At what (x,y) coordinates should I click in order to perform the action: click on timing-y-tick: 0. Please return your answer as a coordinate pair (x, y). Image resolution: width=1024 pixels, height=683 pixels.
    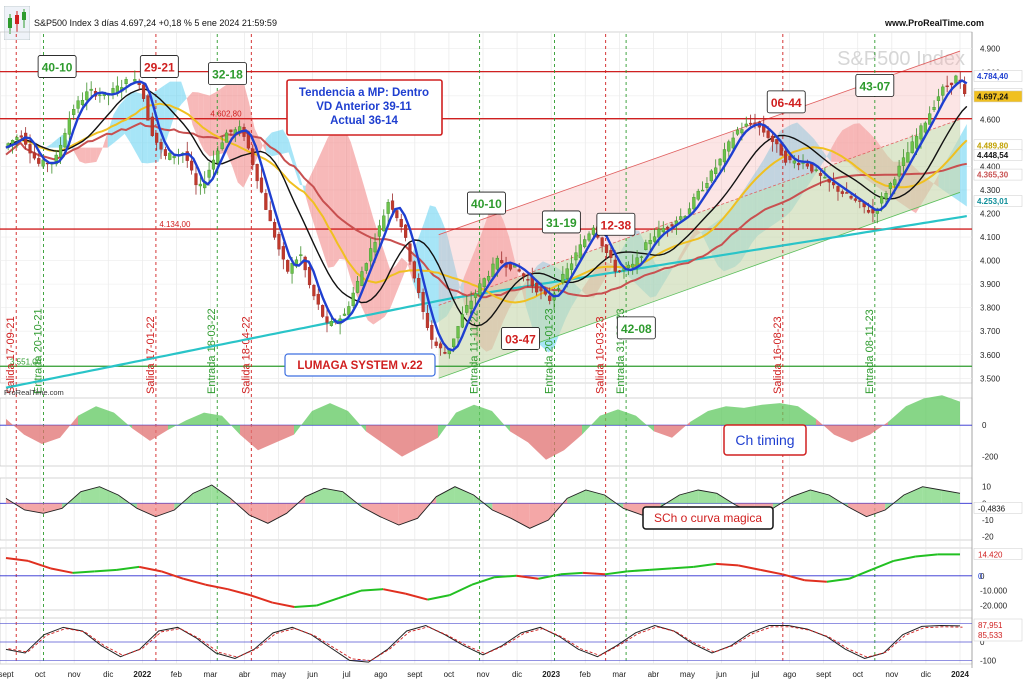
    Looking at the image, I should click on (984, 425).